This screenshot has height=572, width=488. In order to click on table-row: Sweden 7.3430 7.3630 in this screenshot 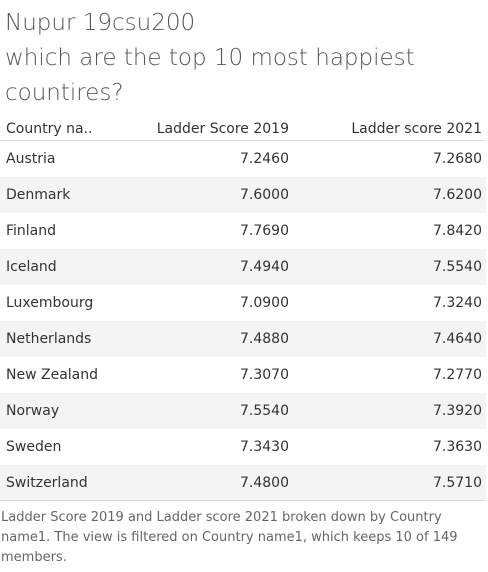, I will do `click(243, 447)`.